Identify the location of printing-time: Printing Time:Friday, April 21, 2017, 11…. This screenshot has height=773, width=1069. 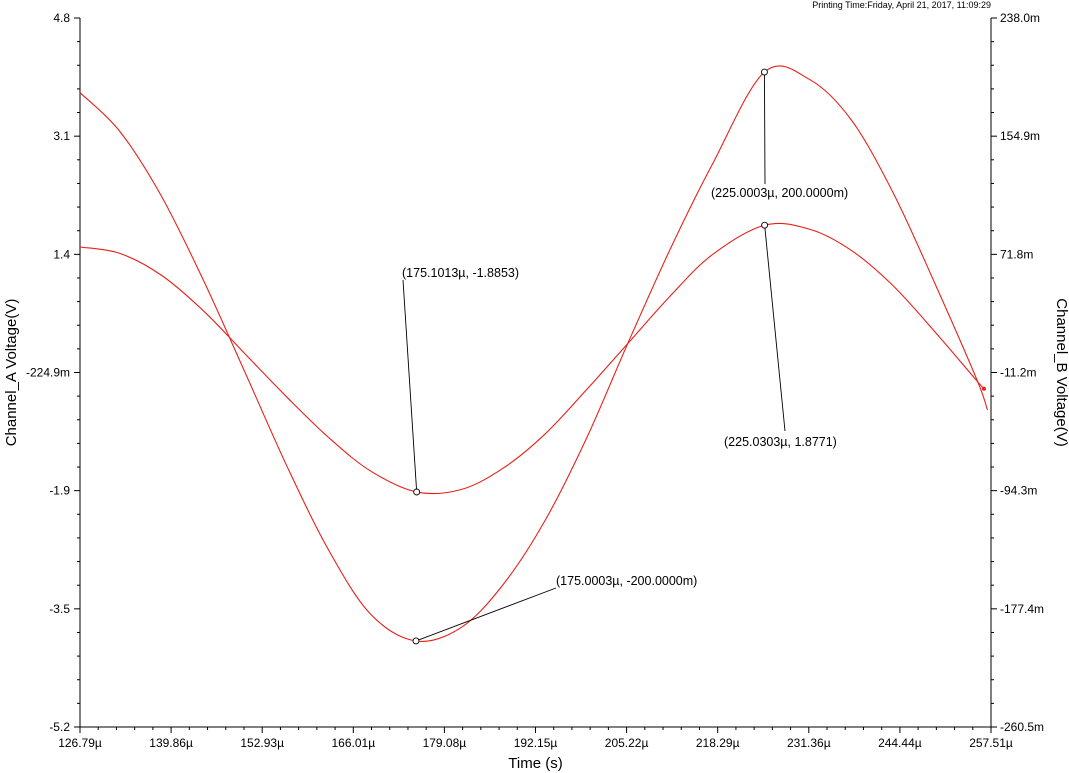
(901, 5).